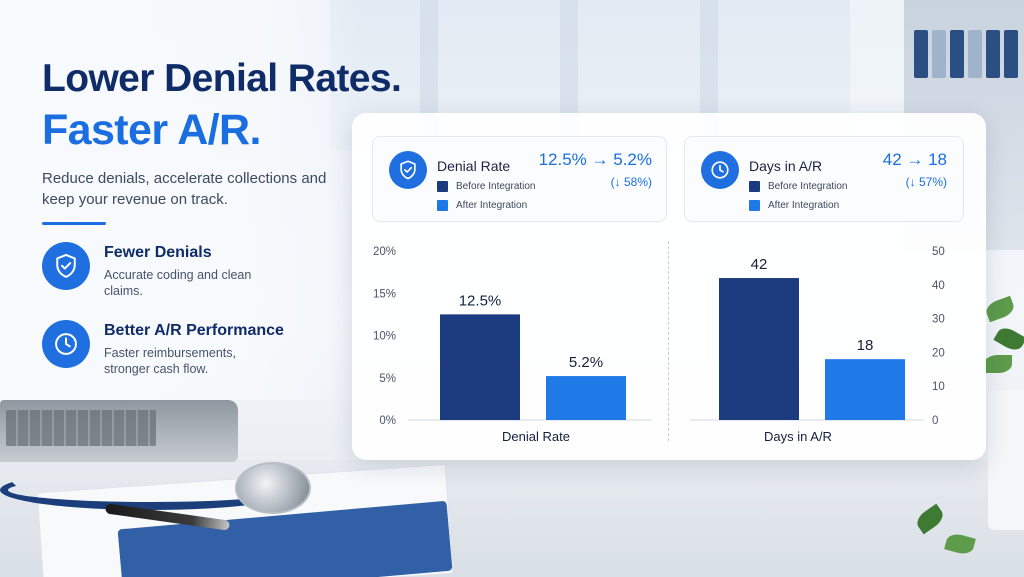 The height and width of the screenshot is (577, 1024). Describe the element at coordinates (865, 345) in the screenshot. I see `data-label: 18` at that location.